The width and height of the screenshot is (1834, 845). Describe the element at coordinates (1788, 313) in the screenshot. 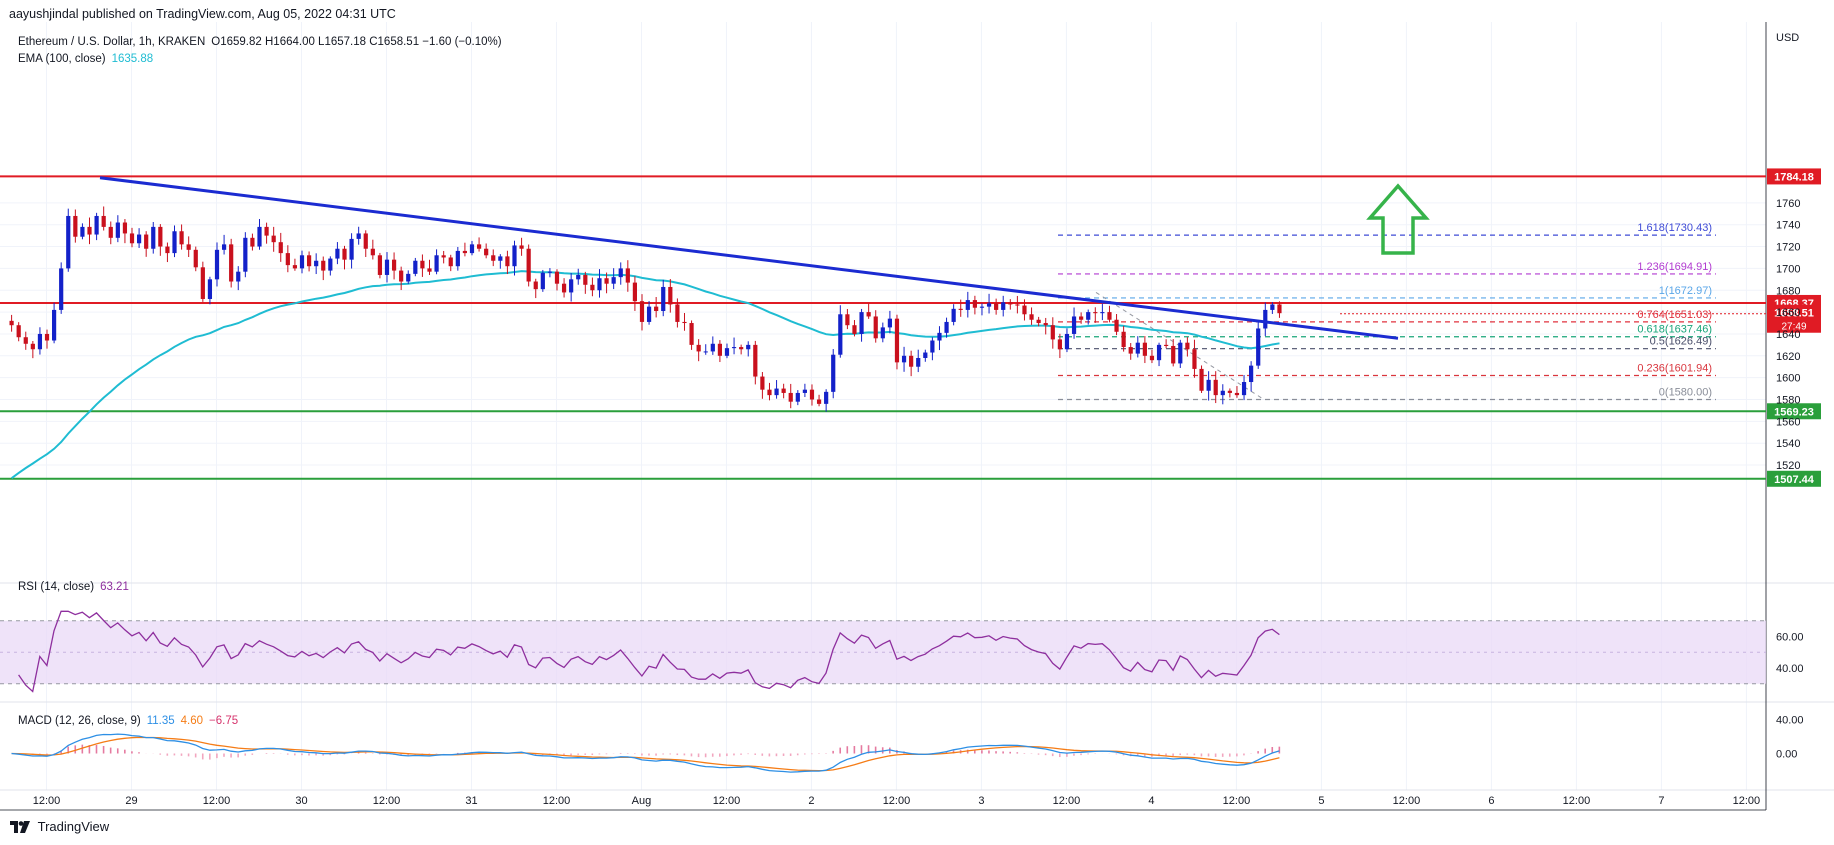

I see `price-tick-label: 1660` at that location.